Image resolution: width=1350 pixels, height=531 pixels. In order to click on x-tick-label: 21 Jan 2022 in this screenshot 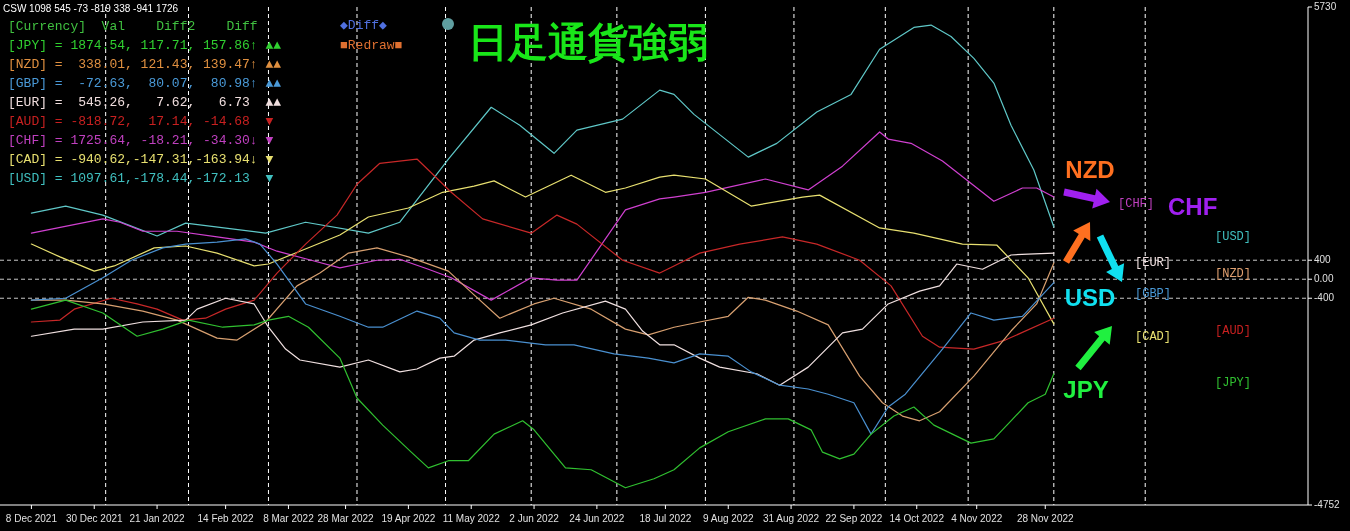, I will do `click(157, 518)`.